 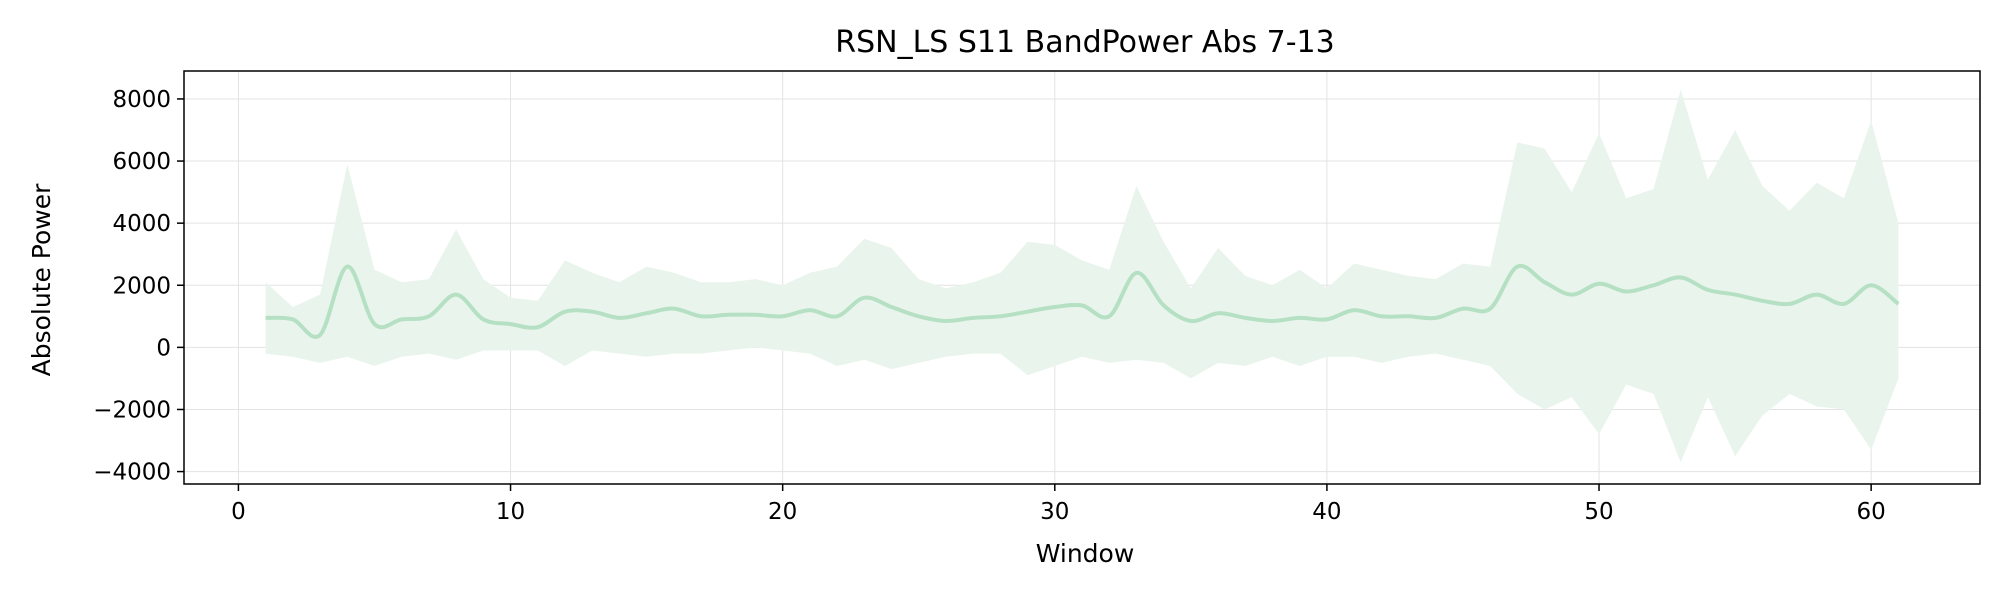 I want to click on mean-line, so click(x=1082, y=301).